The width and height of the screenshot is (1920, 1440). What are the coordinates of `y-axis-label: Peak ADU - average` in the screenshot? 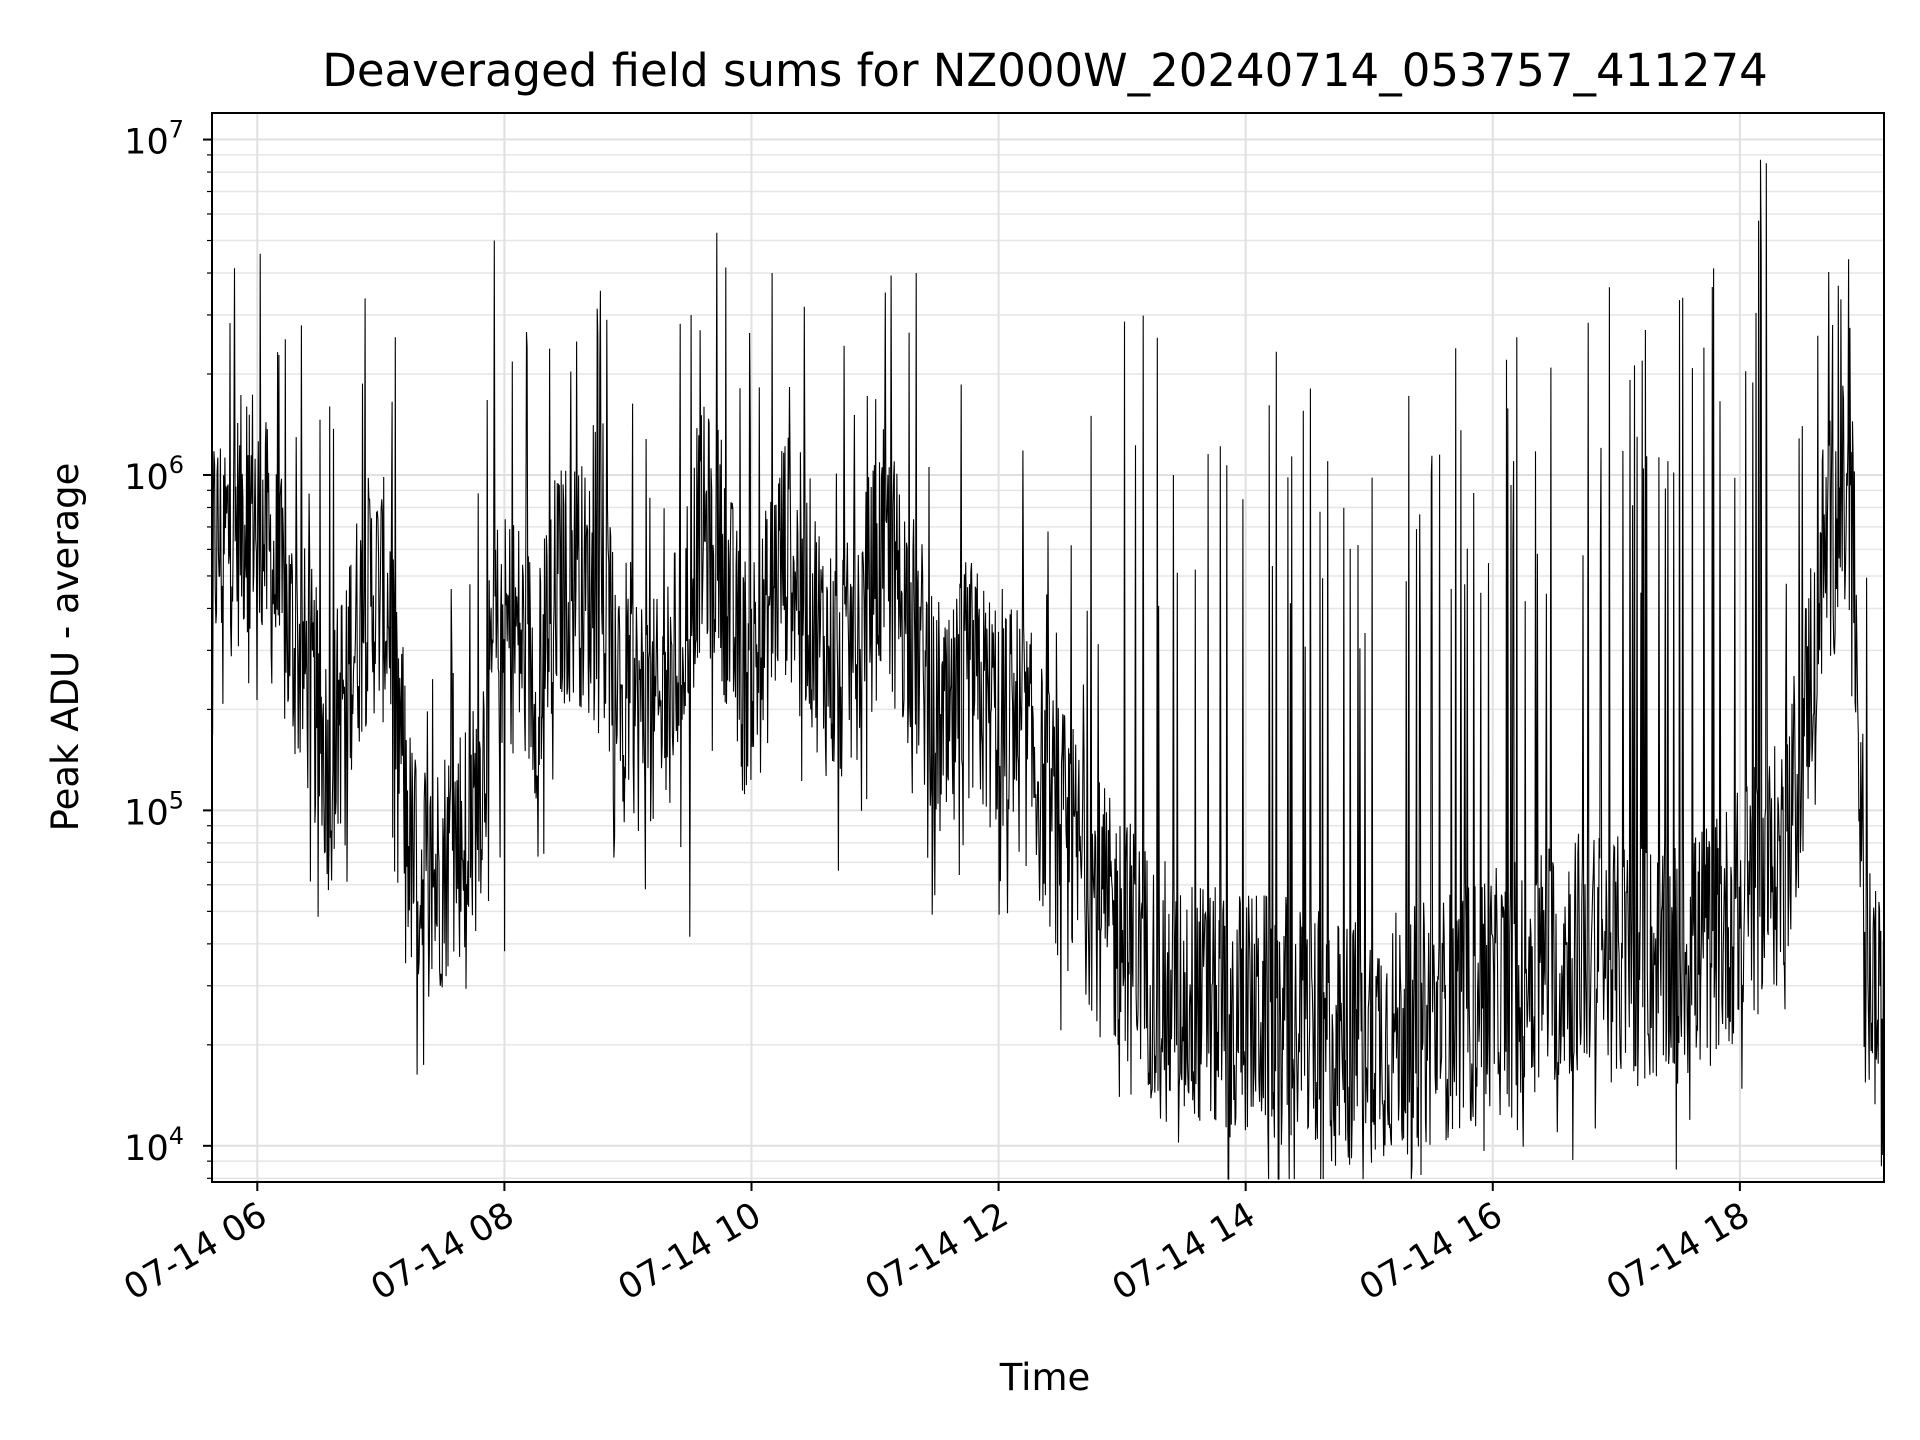 It's located at (65, 647).